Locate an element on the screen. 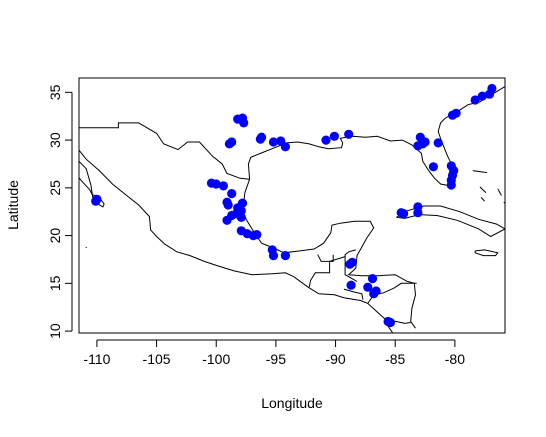  x-axis: -110 -105 -100 -95 -90 -85 -80 is located at coordinates (274, 353).